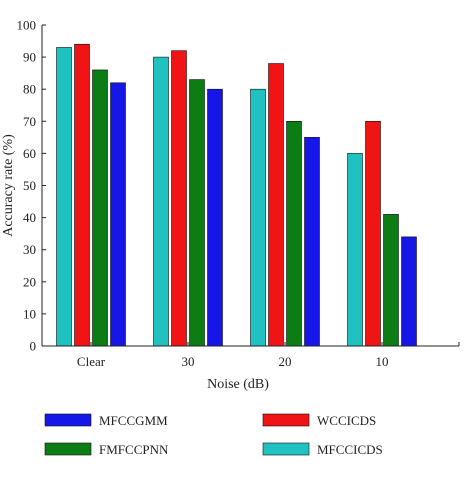 This screenshot has width=474, height=479. What do you see at coordinates (29, 121) in the screenshot?
I see `y-tick-label: 70` at bounding box center [29, 121].